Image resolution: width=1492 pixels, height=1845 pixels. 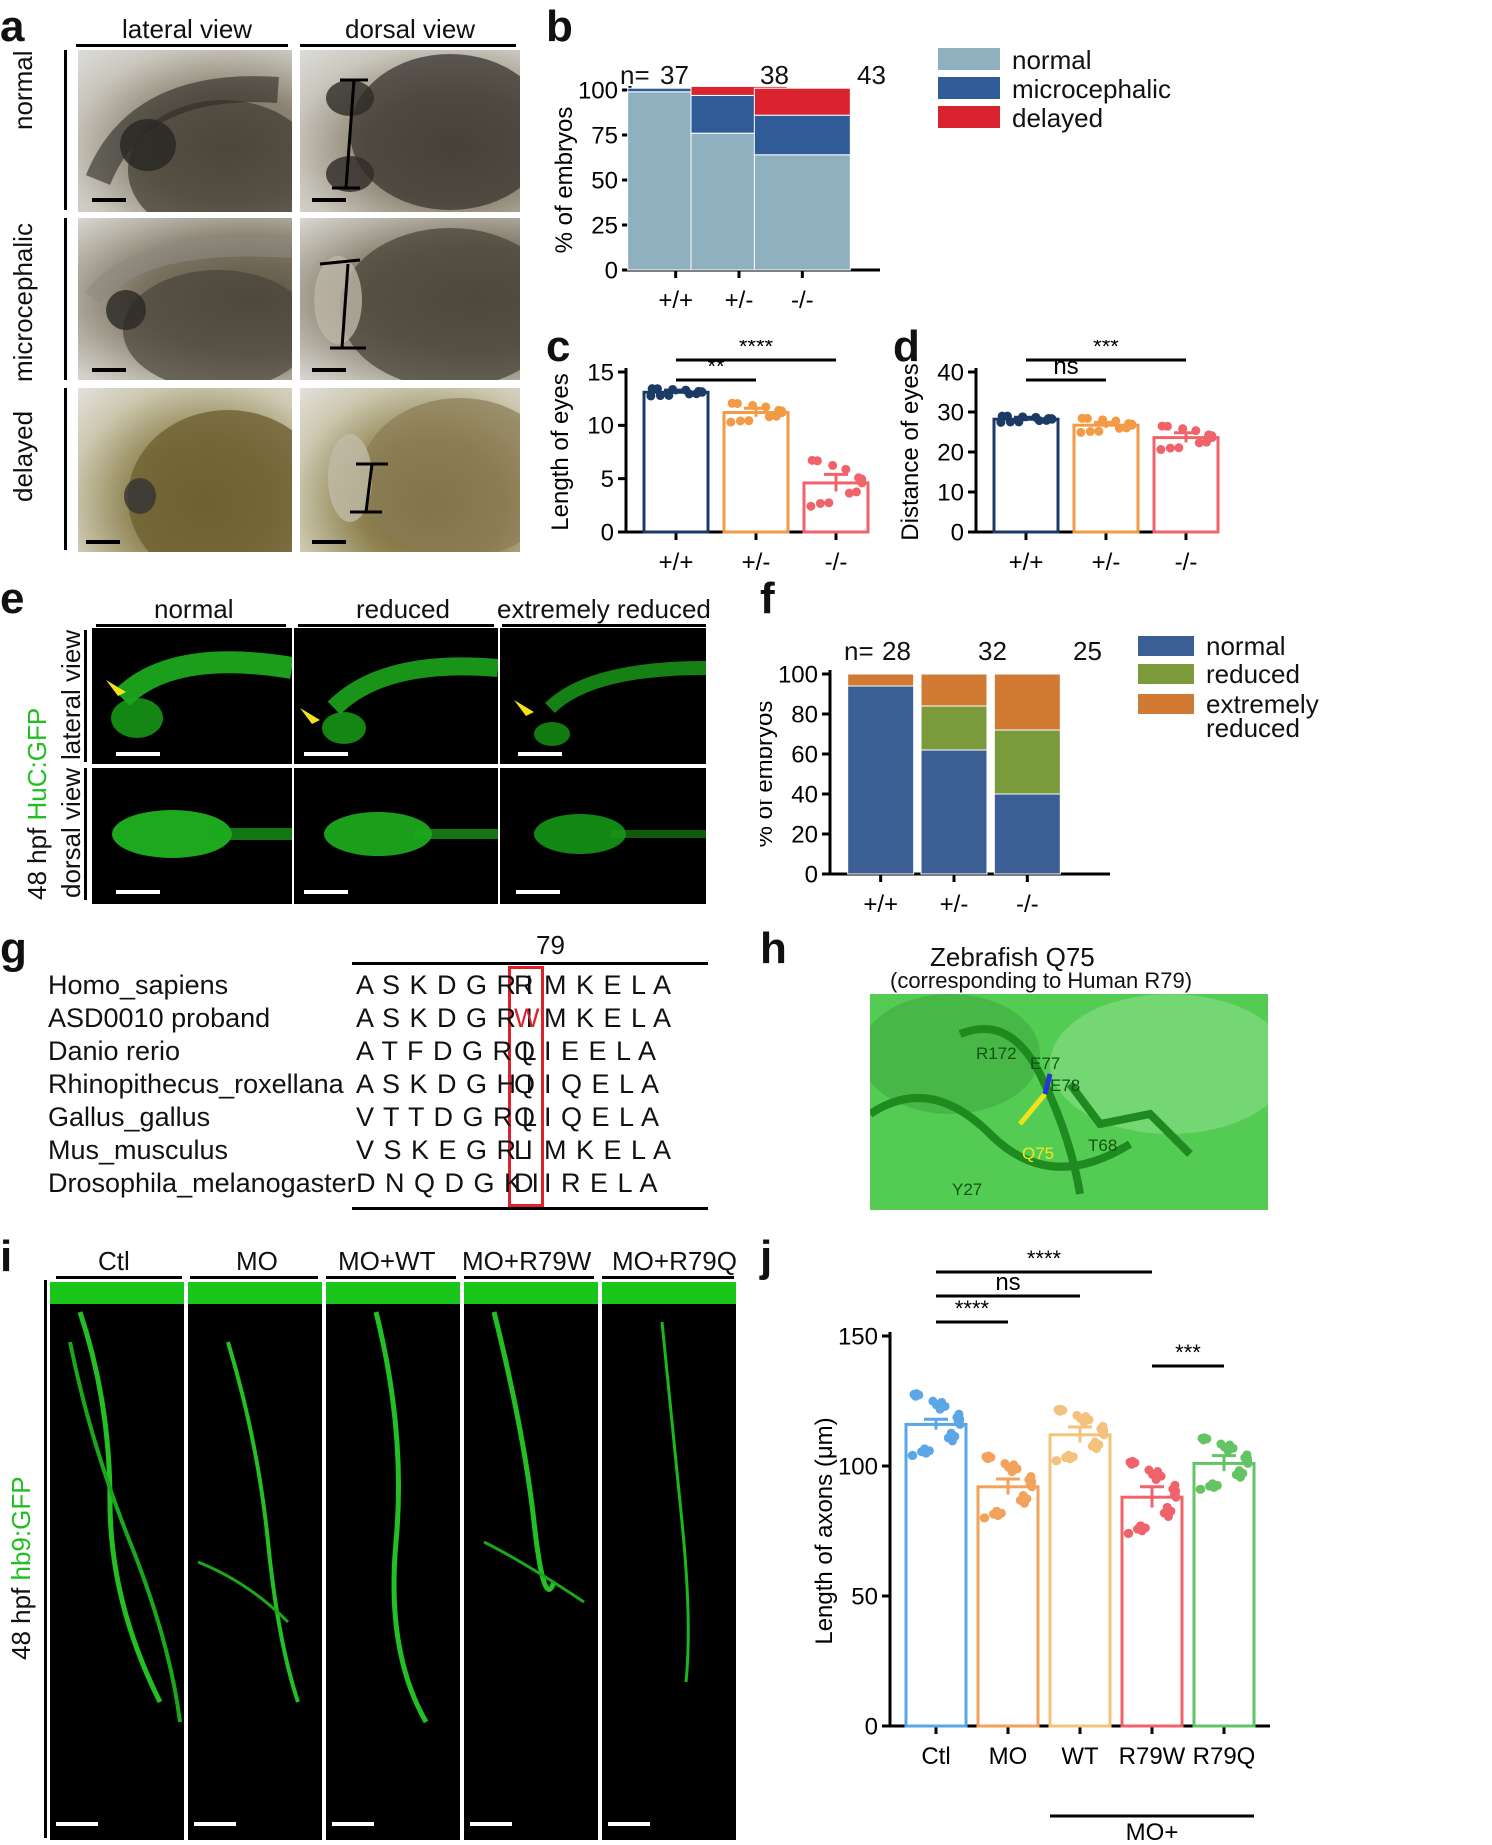 What do you see at coordinates (950, 372) in the screenshot?
I see `y-tick-label: 40` at bounding box center [950, 372].